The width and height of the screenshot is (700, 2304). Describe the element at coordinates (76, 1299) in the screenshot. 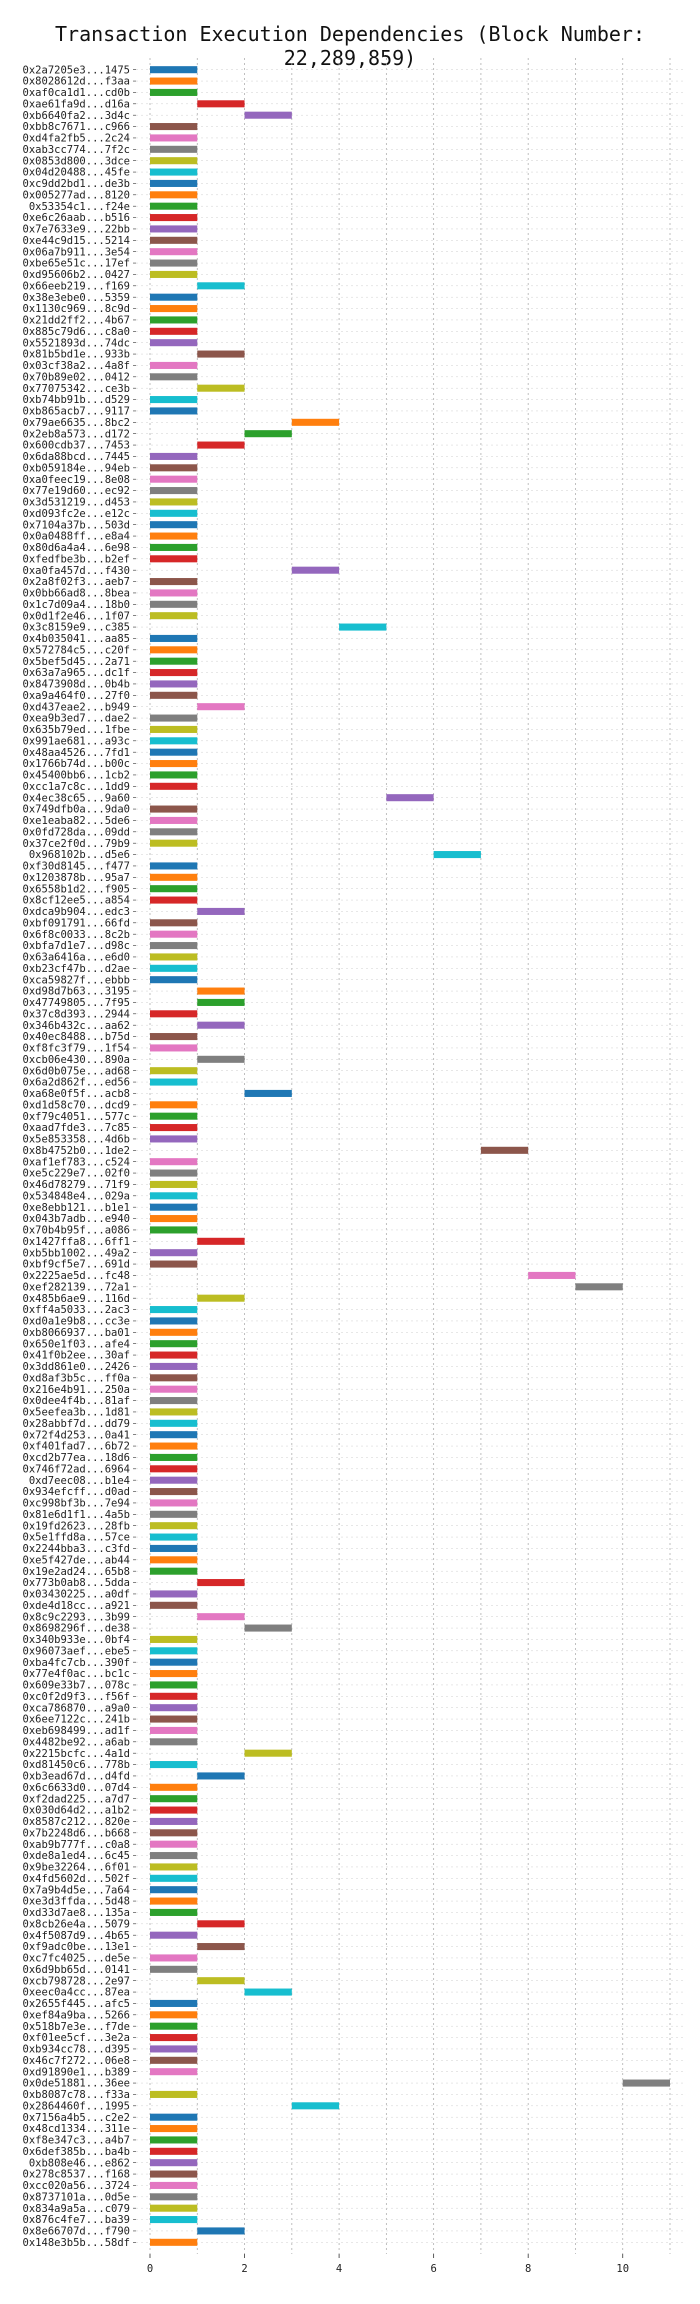

I see `y-tick-label: 0x485b6ae9...116d` at that location.